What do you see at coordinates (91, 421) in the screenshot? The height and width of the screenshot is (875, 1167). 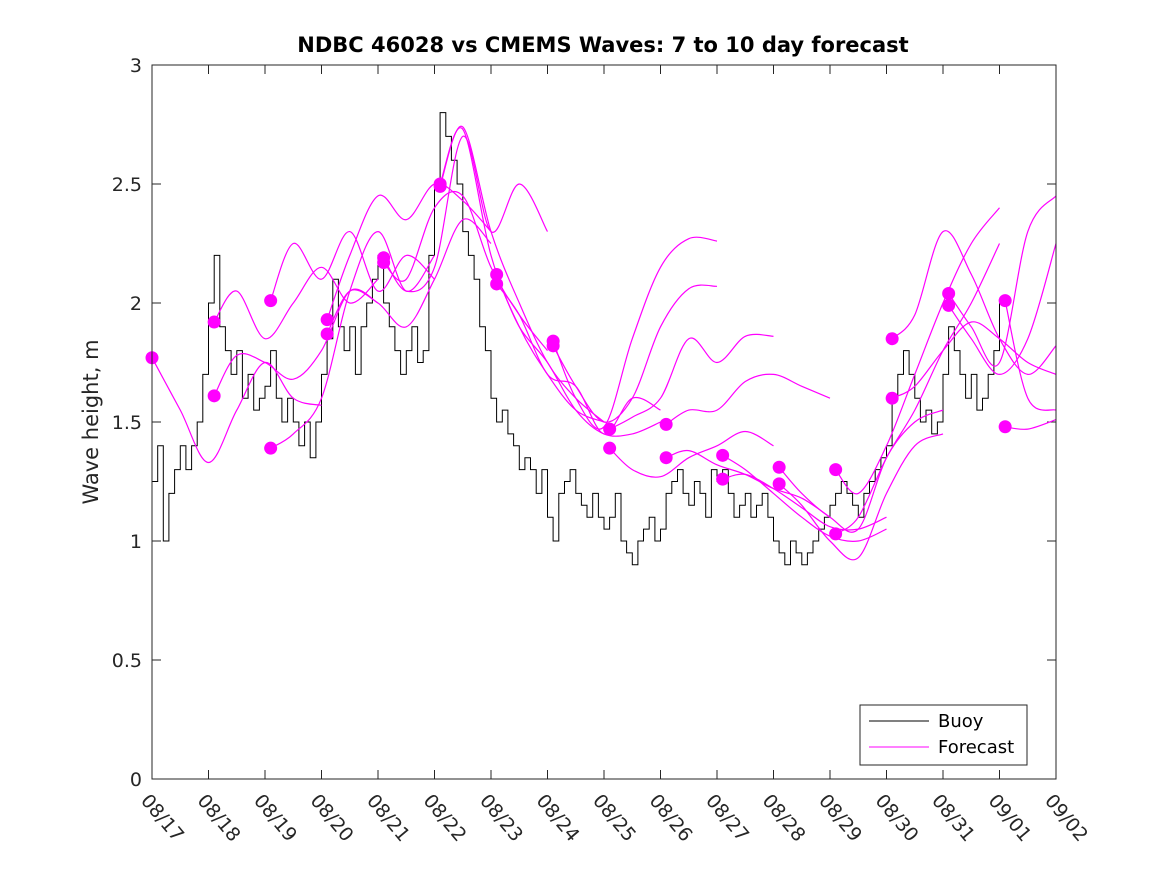 I see `y-axis-label: Wave height, m` at bounding box center [91, 421].